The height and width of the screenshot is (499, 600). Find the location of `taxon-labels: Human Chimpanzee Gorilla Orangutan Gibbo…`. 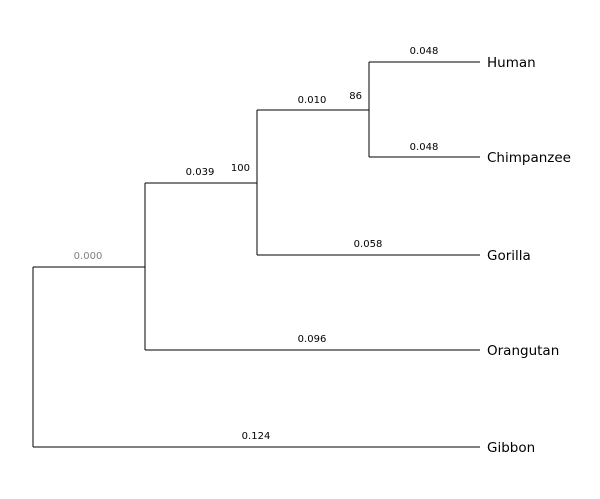

taxon-labels: Human Chimpanzee Gorilla Orangutan Gibbo… is located at coordinates (529, 255).